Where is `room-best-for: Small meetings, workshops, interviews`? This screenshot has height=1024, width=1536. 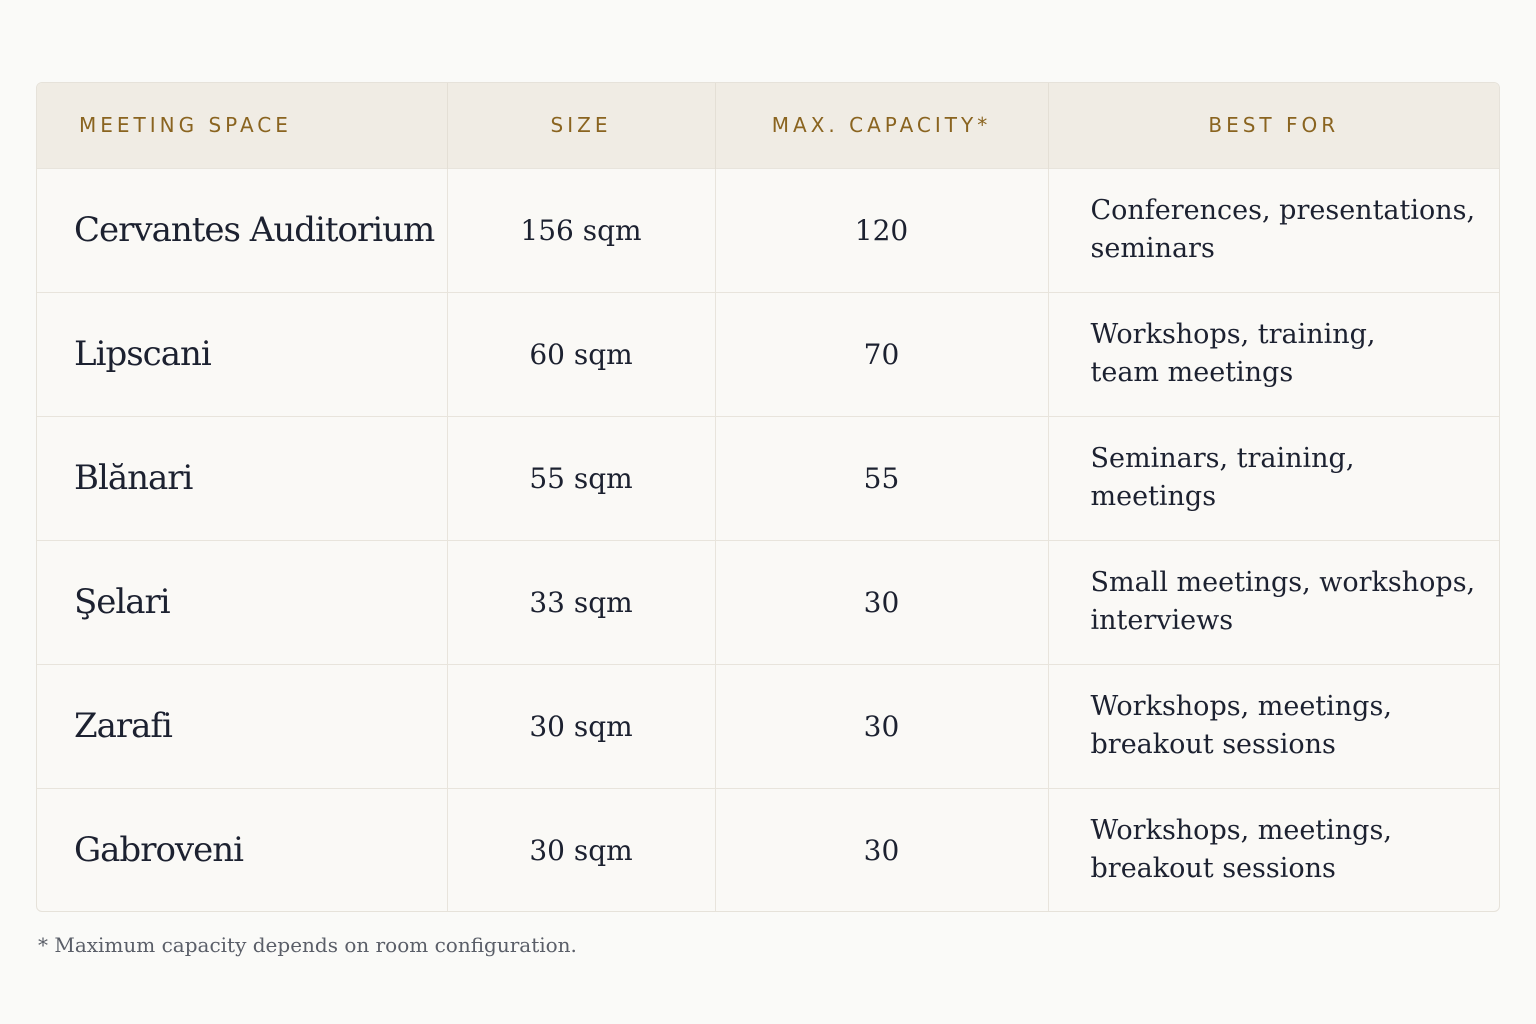 room-best-for: Small meetings, workshops, interviews is located at coordinates (1273, 601).